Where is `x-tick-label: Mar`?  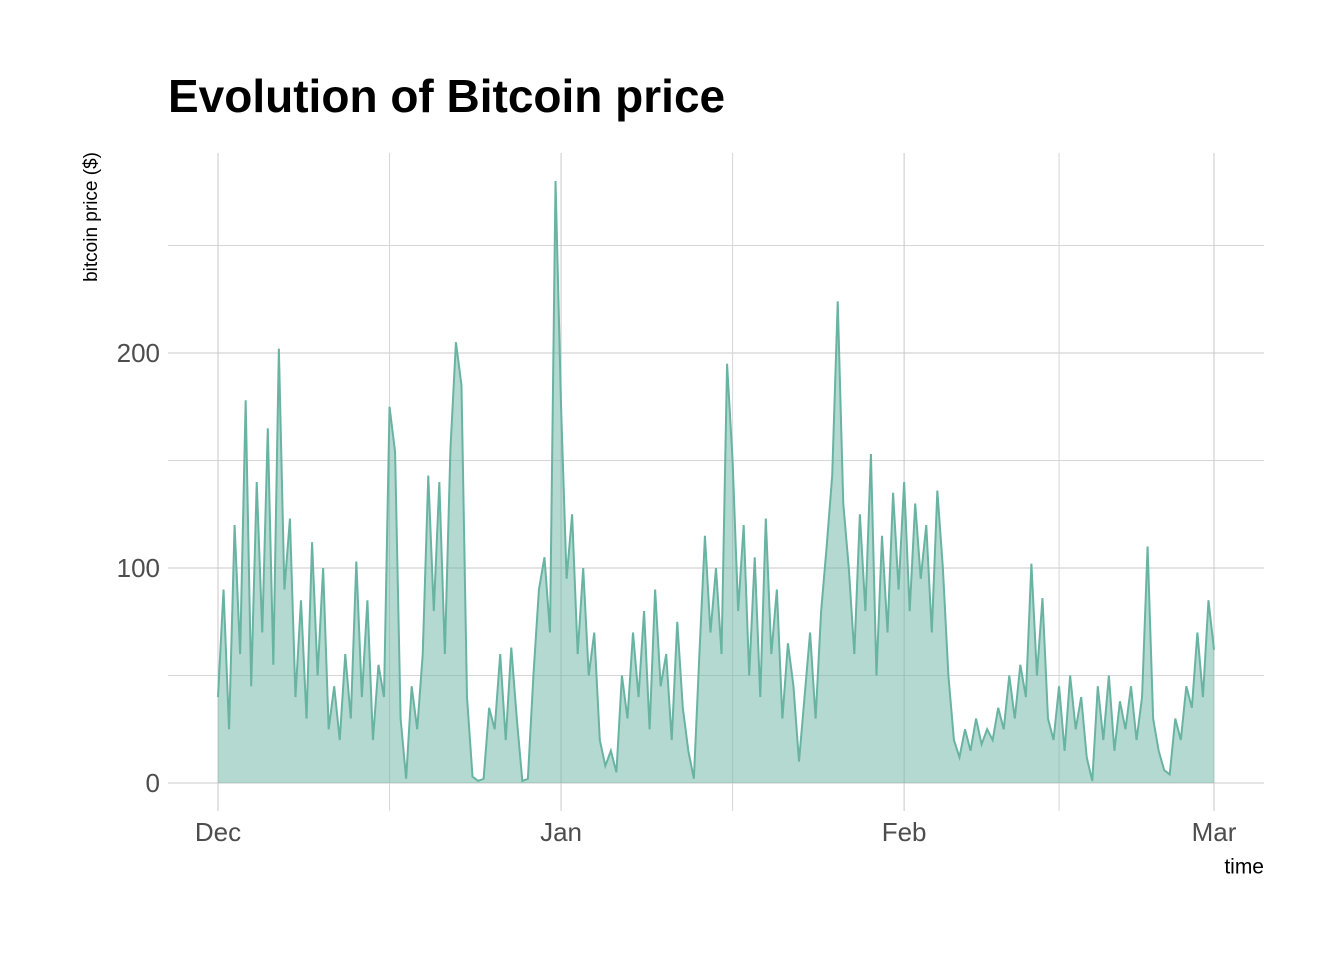 x-tick-label: Mar is located at coordinates (1214, 832).